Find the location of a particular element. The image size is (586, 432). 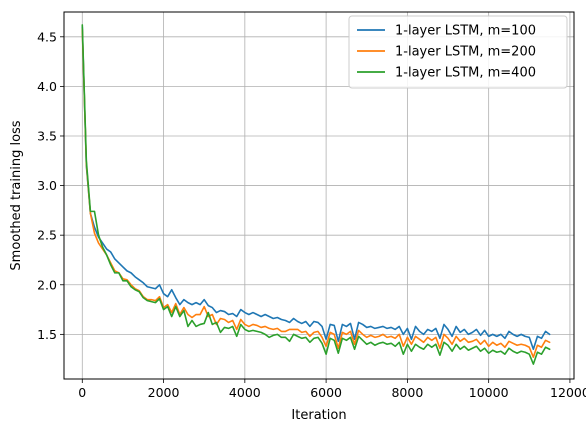

x-axis-label: Iteration is located at coordinates (318, 415).